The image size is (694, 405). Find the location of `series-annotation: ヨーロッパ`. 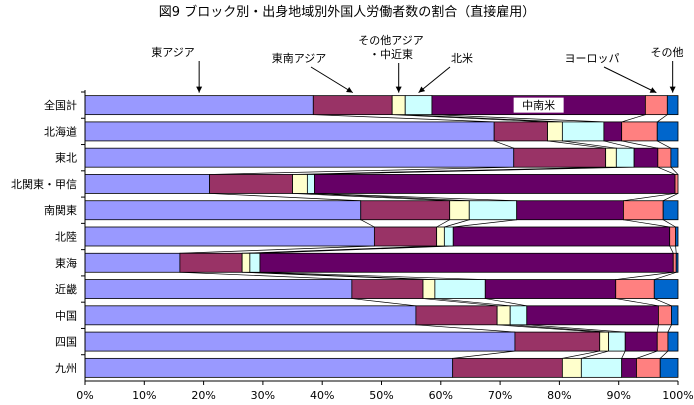

series-annotation: ヨーロッパ is located at coordinates (611, 73).